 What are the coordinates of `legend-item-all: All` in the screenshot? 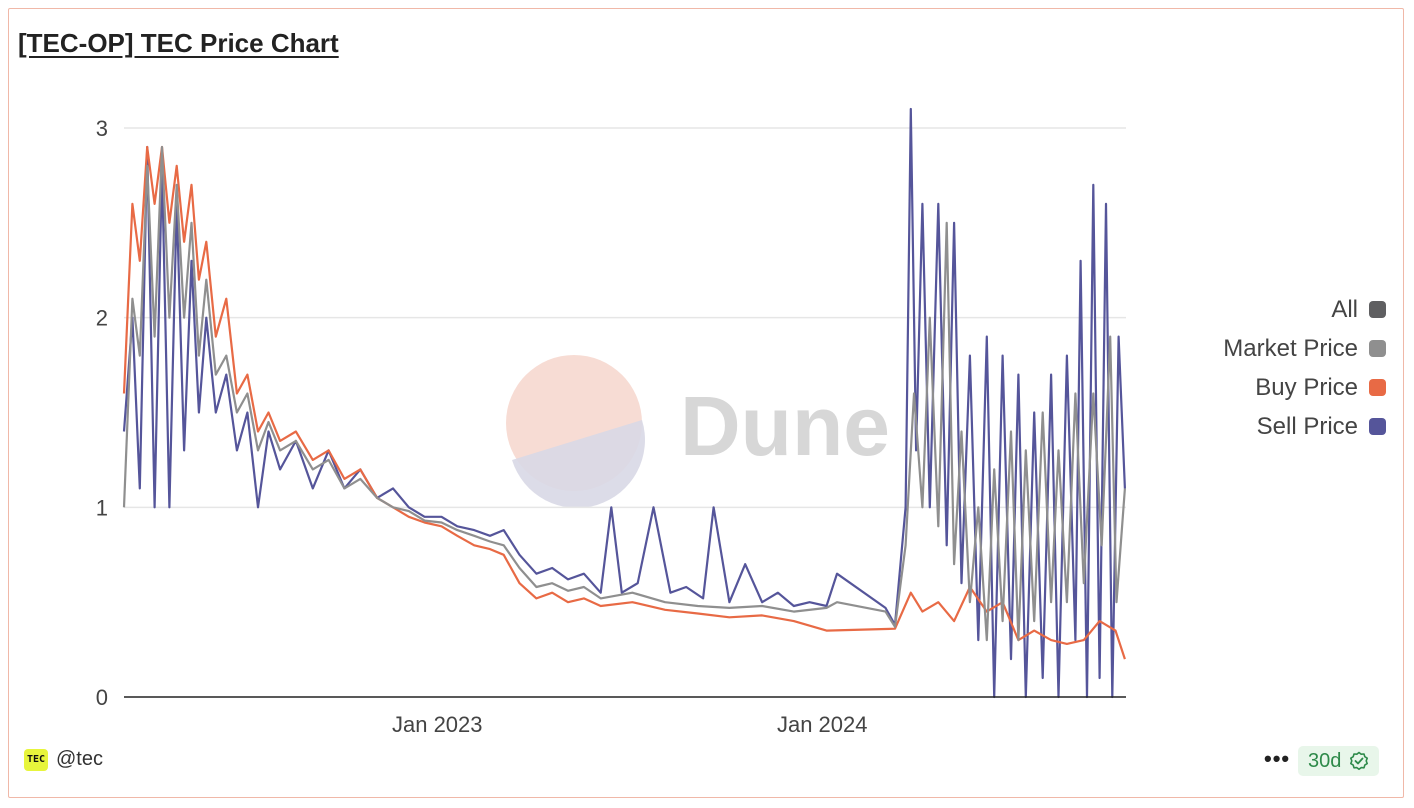 It's located at (1304, 309).